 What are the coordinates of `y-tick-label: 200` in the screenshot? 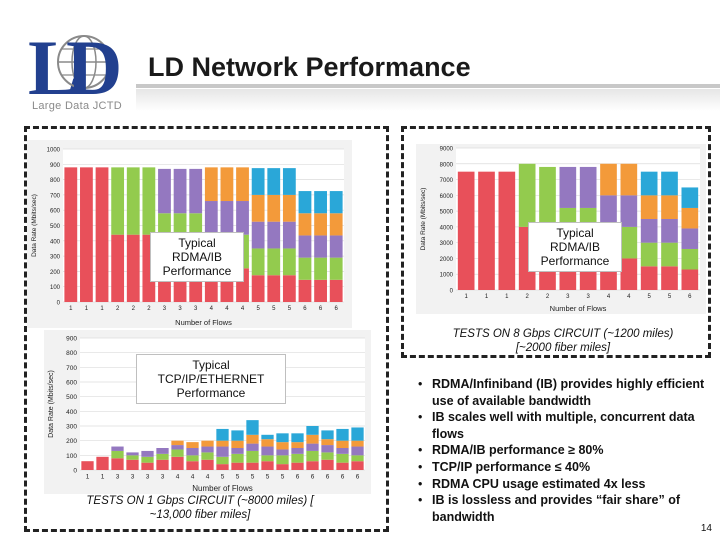 It's located at (71, 441).